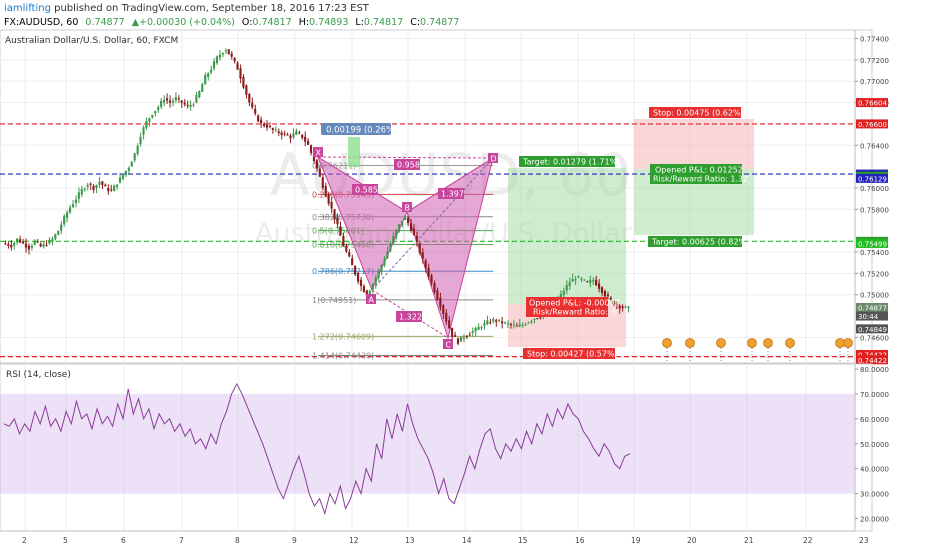 The image size is (932, 550). What do you see at coordinates (449, 345) in the screenshot?
I see `svg-text: C` at bounding box center [449, 345].